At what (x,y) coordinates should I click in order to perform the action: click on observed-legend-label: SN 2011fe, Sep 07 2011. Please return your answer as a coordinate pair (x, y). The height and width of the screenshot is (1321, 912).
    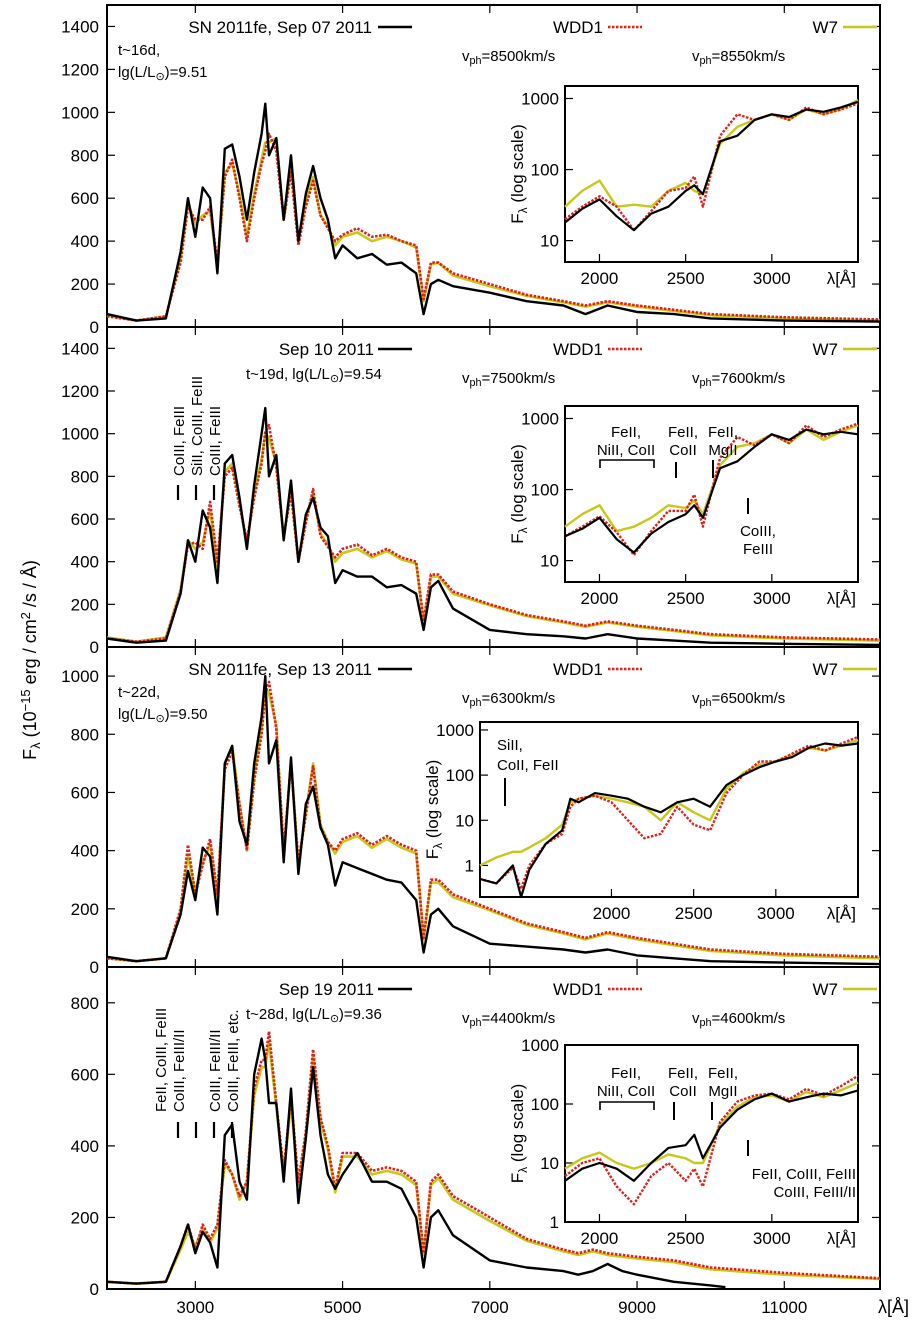
    Looking at the image, I should click on (280, 27).